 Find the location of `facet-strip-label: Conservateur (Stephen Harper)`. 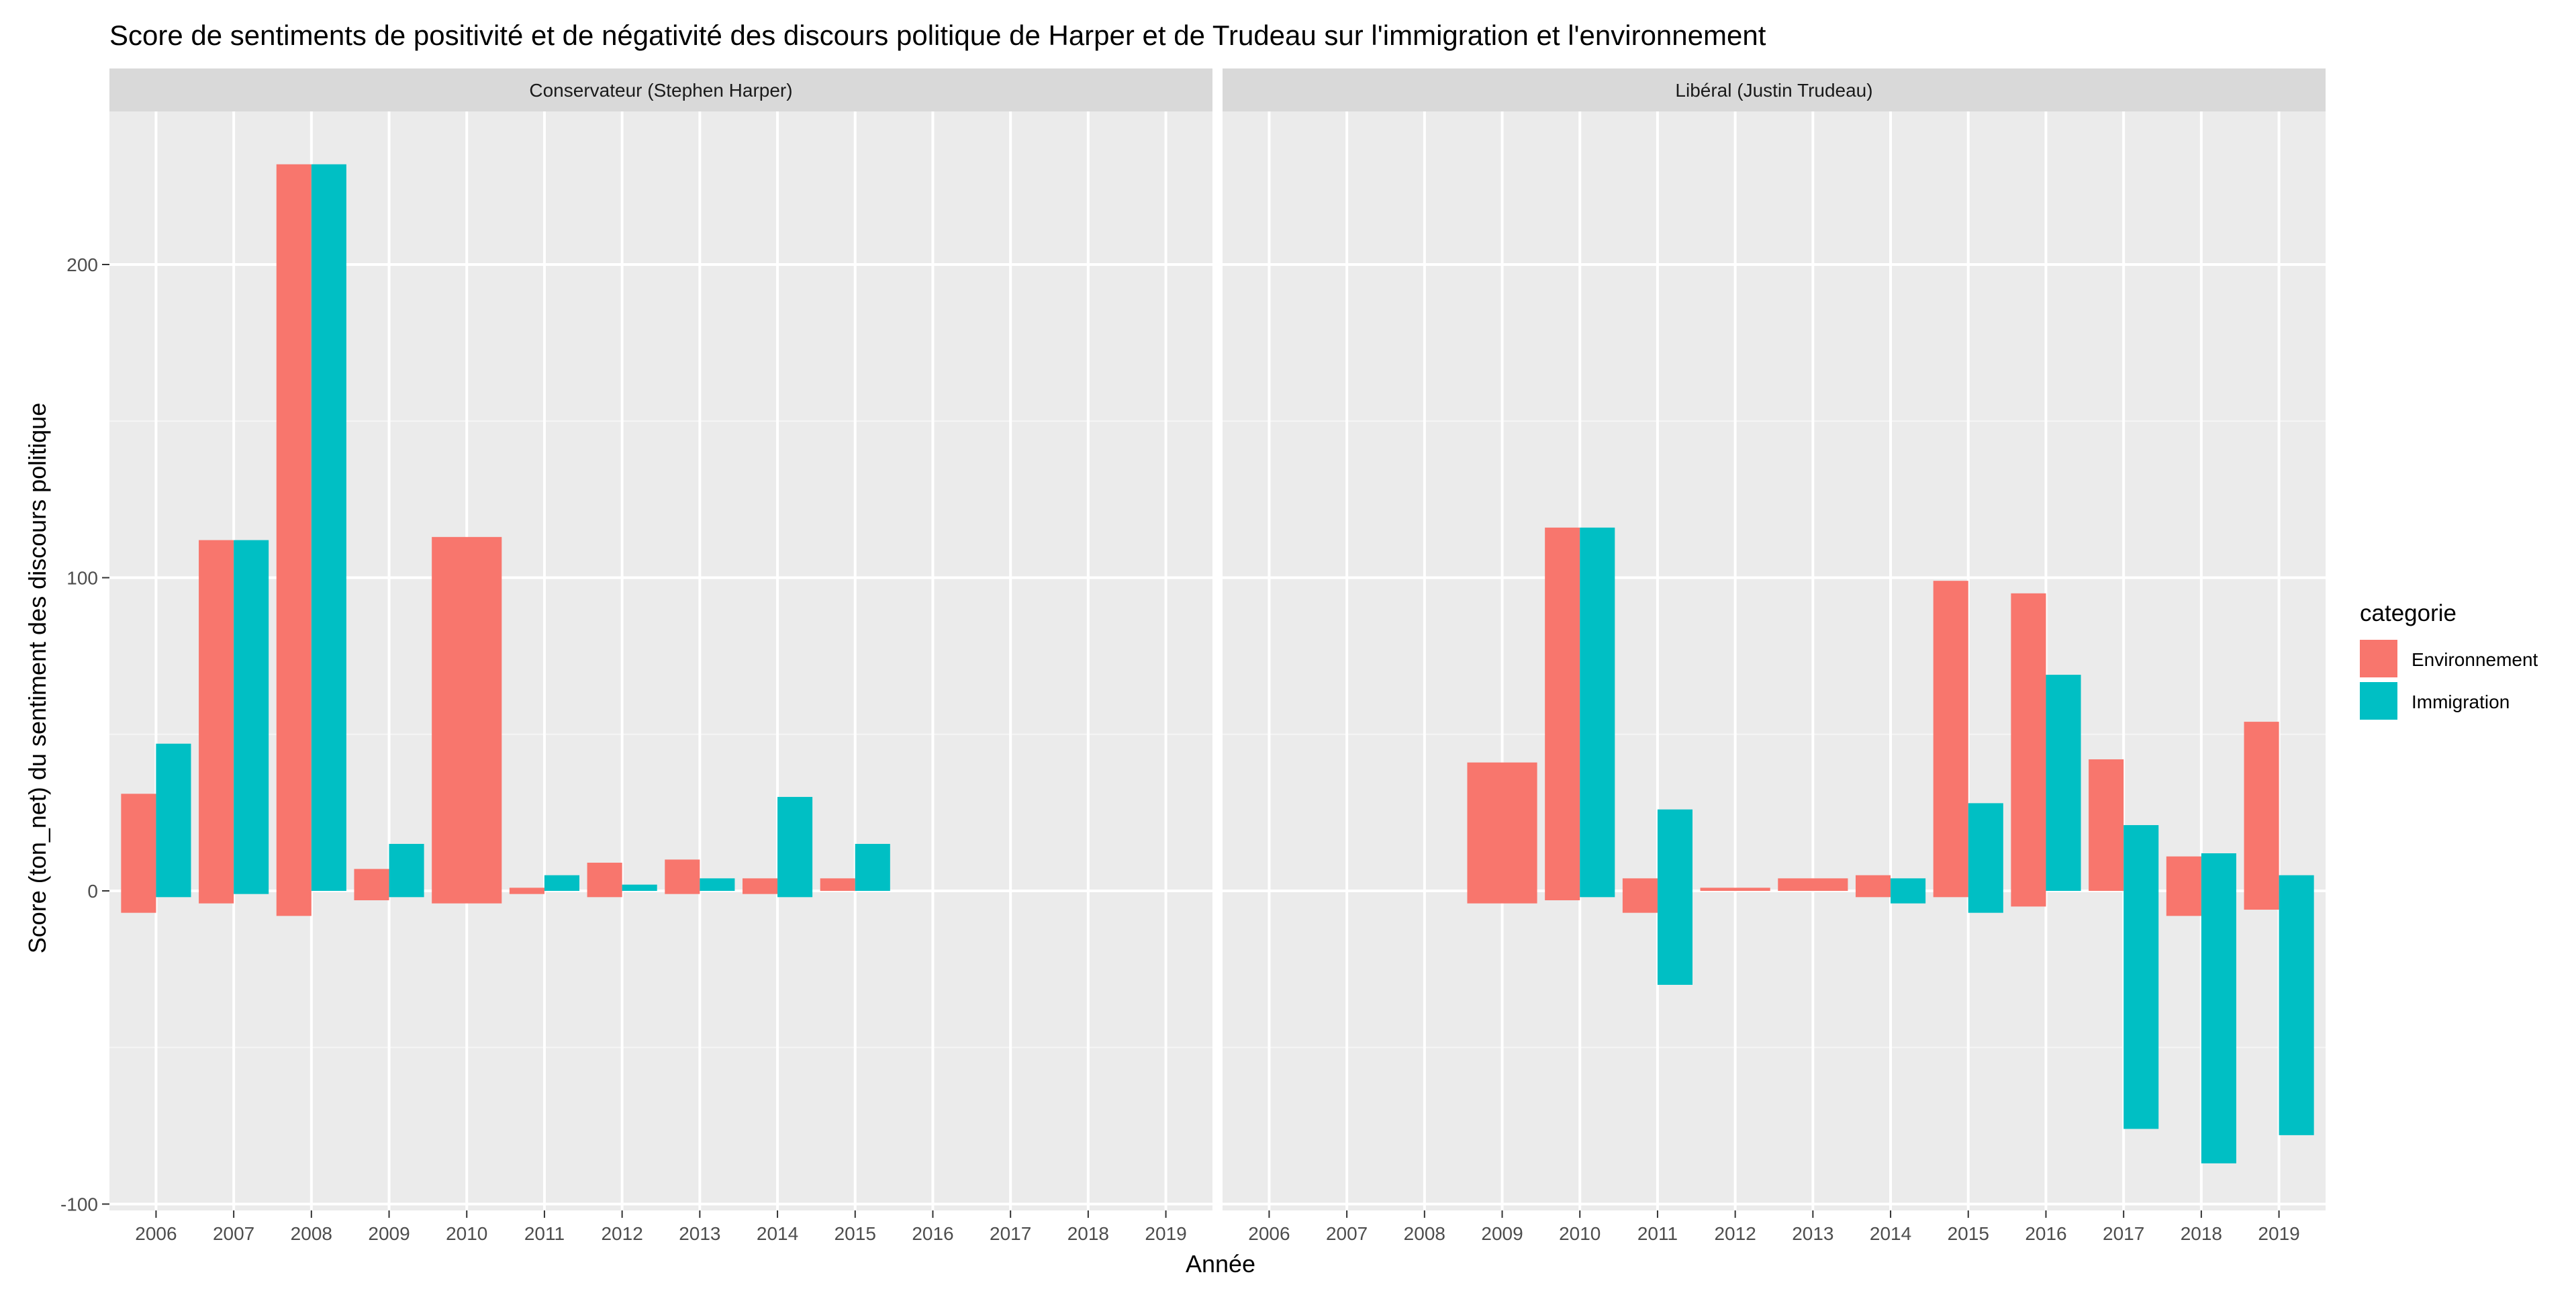

facet-strip-label: Conservateur (Stephen Harper) is located at coordinates (660, 90).